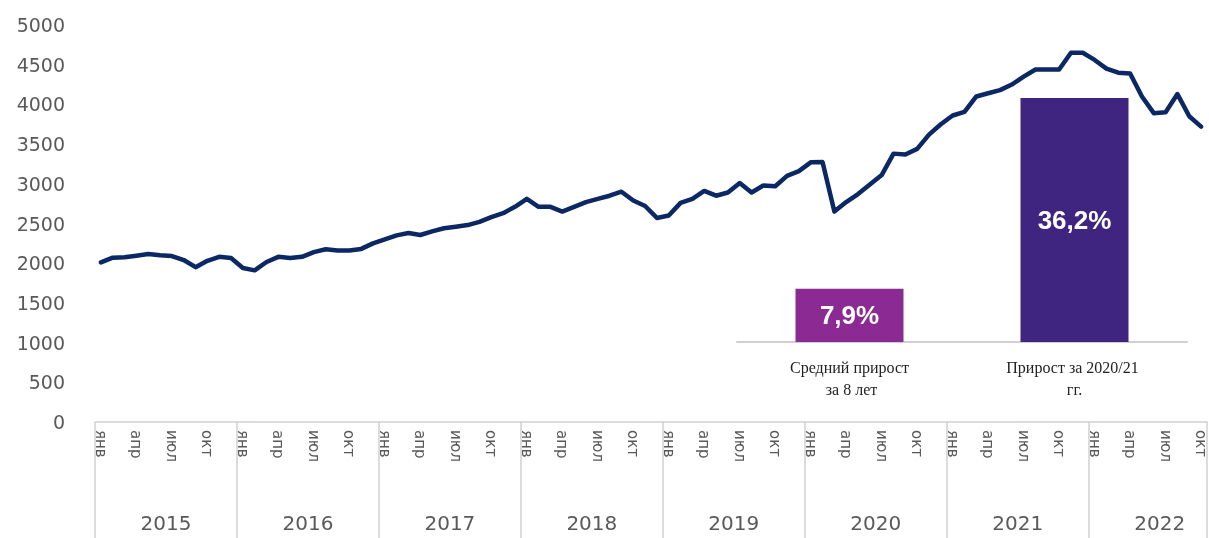 Image resolution: width=1209 pixels, height=538 pixels. Describe the element at coordinates (46, 382) in the screenshot. I see `y-tick-label: 500` at that location.